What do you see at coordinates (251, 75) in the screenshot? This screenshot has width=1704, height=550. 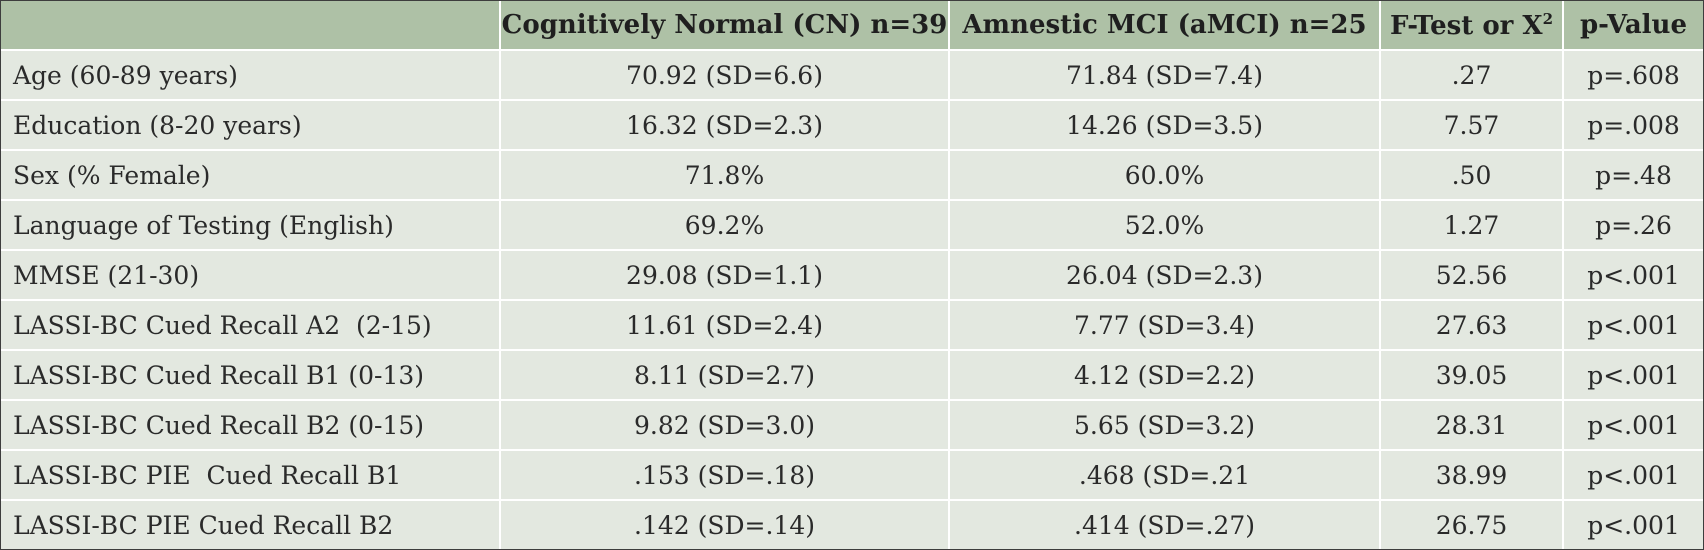 I see `row-label: Age (60-89 years)` at bounding box center [251, 75].